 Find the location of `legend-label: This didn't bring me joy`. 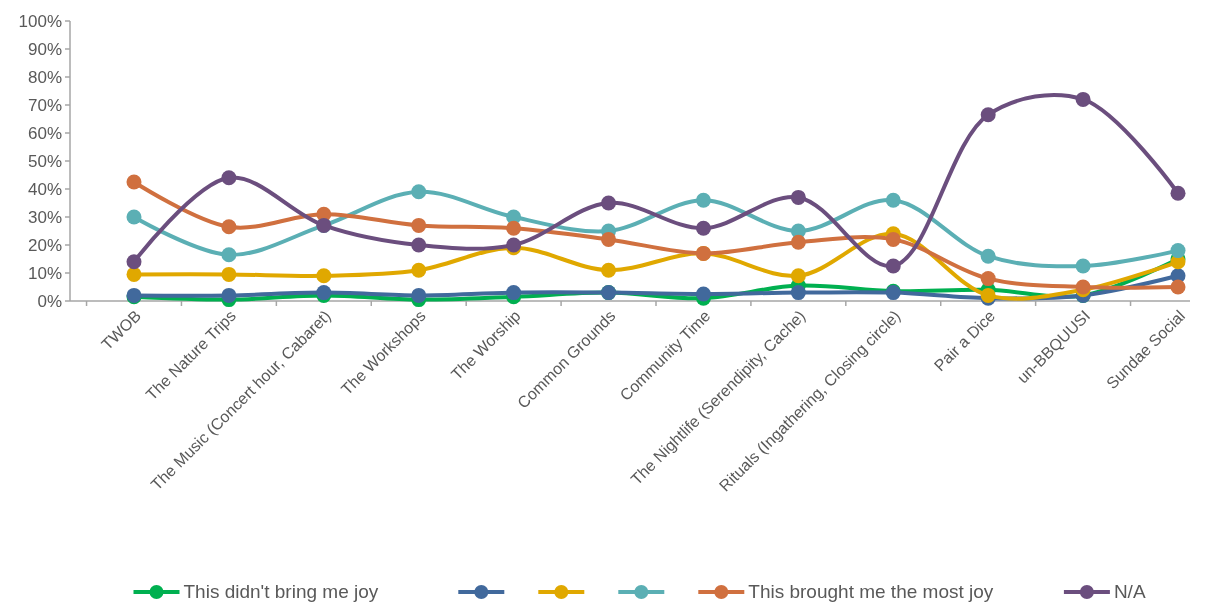

legend-label: This didn't bring me joy is located at coordinates (281, 591).